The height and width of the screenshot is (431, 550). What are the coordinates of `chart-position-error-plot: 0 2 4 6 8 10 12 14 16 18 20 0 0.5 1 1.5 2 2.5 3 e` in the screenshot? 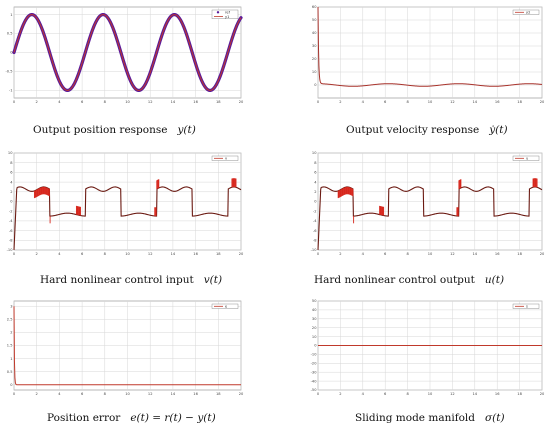 It's located at (125, 348).